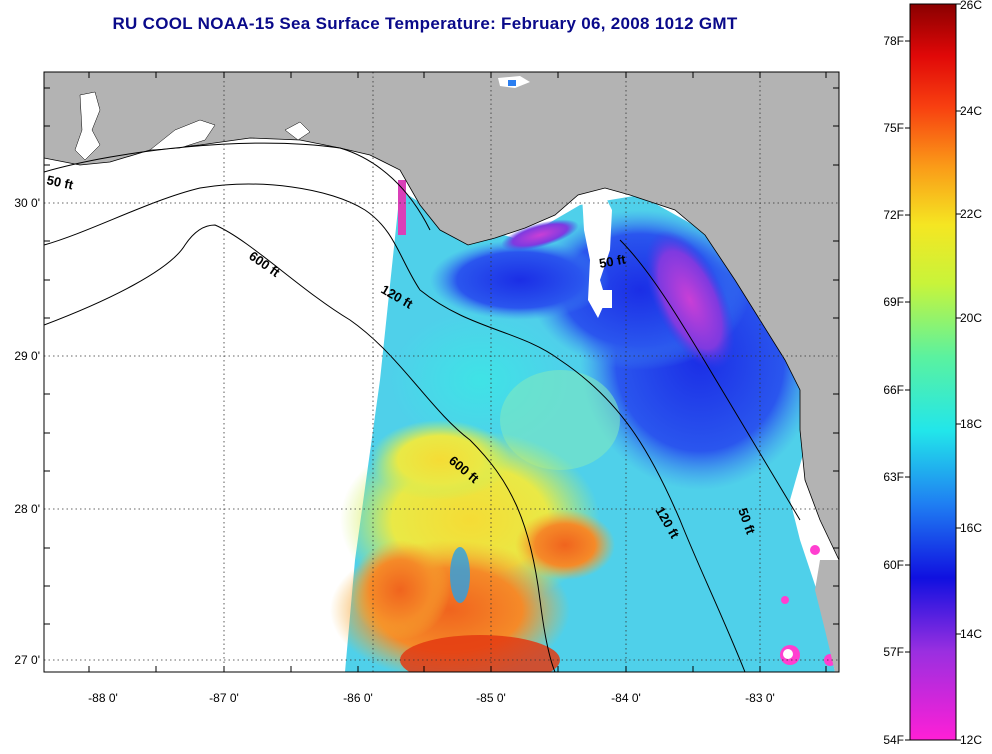 The height and width of the screenshot is (754, 992). What do you see at coordinates (358, 698) in the screenshot?
I see `x-tick-label: -86 0'` at bounding box center [358, 698].